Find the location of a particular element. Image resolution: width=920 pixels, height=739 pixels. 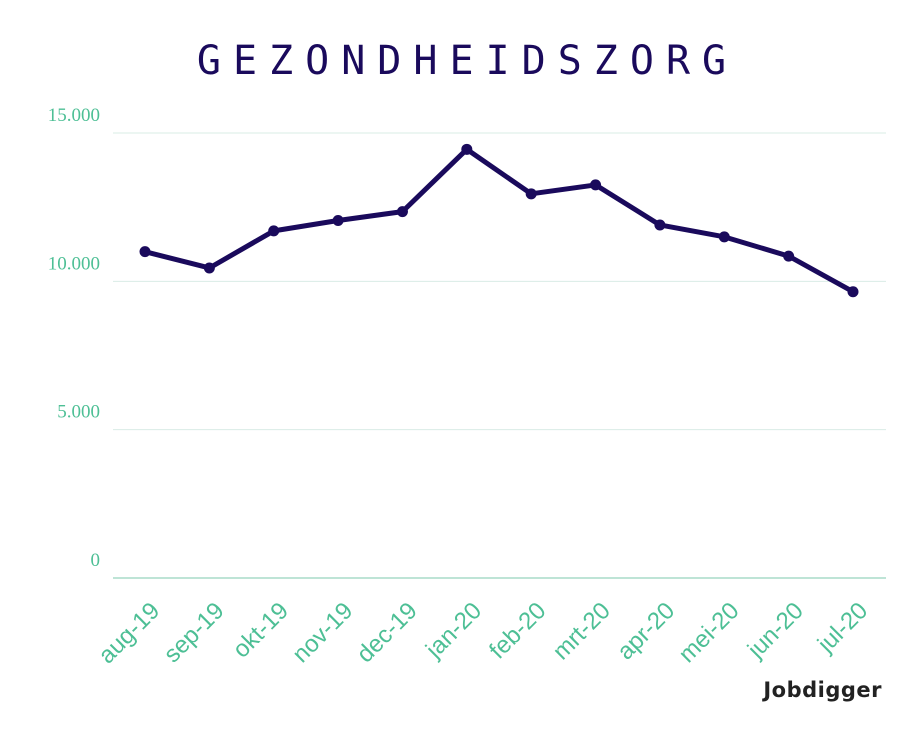

y-tick-label: 10.000 is located at coordinates (74, 263).